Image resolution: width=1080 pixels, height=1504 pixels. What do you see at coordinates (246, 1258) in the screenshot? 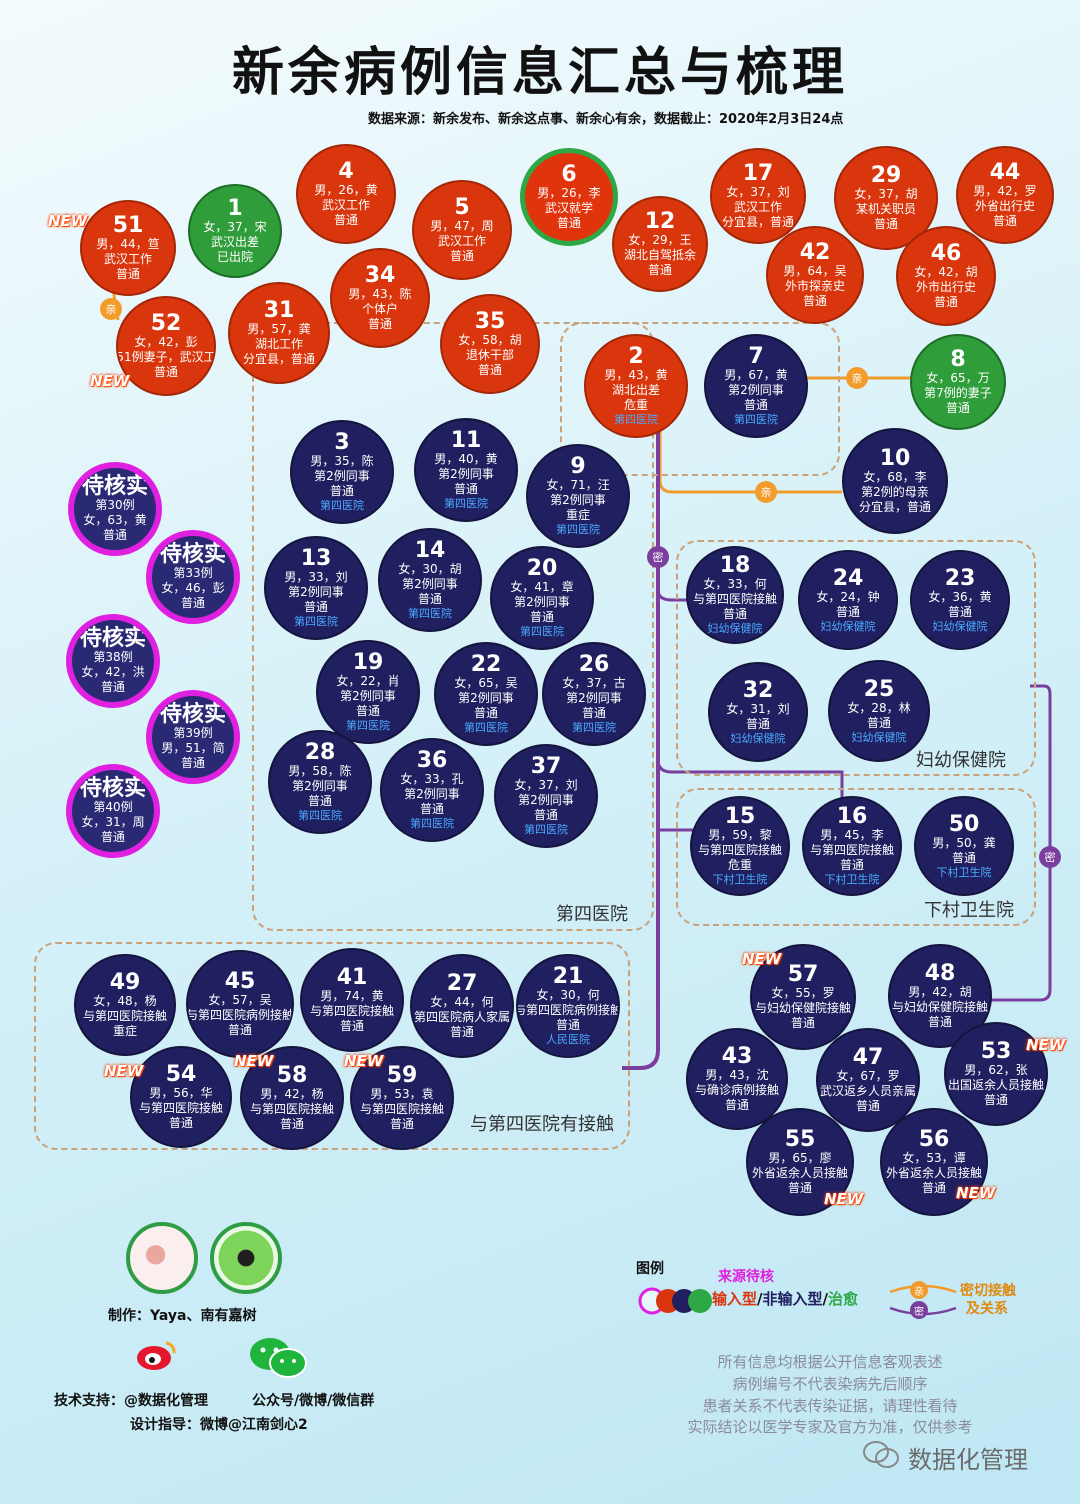
I see `author-avatar-nanyoujiashu` at bounding box center [246, 1258].